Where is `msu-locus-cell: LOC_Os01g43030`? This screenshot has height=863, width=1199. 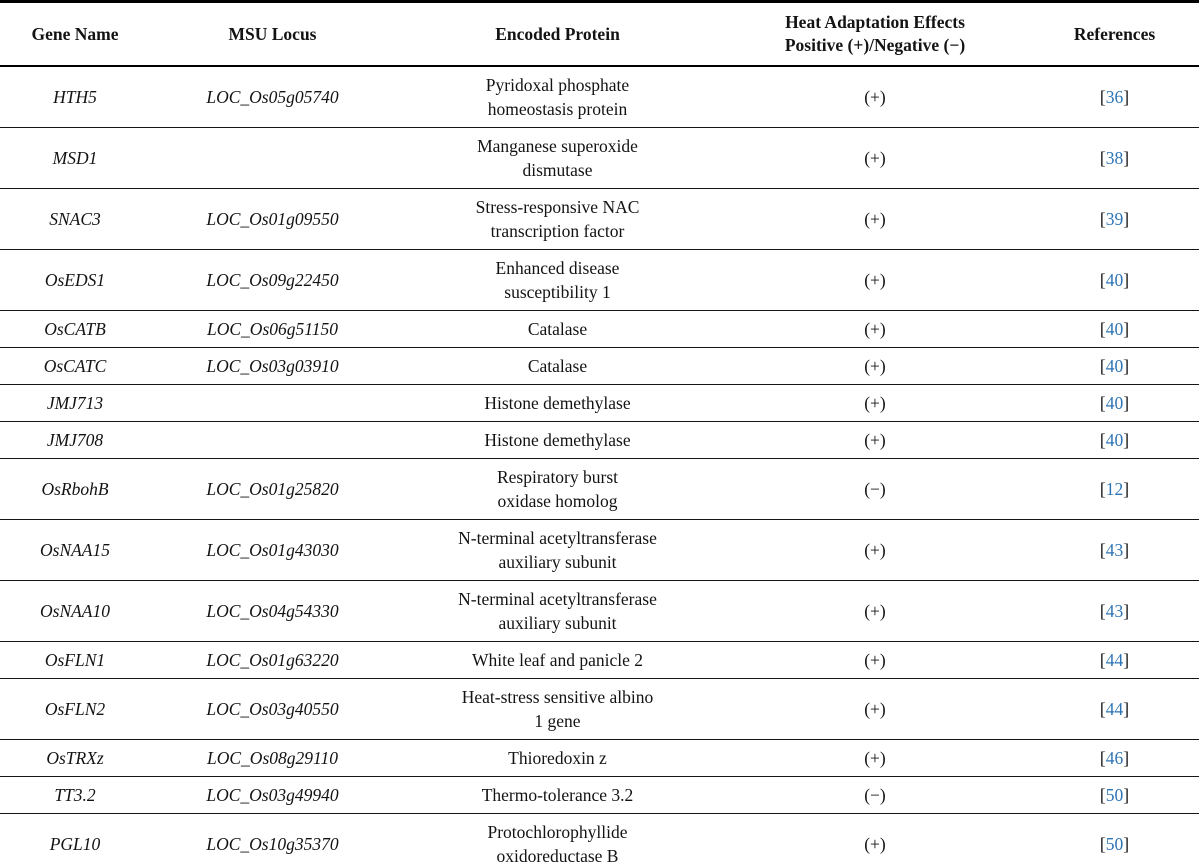 msu-locus-cell: LOC_Os01g43030 is located at coordinates (272, 550).